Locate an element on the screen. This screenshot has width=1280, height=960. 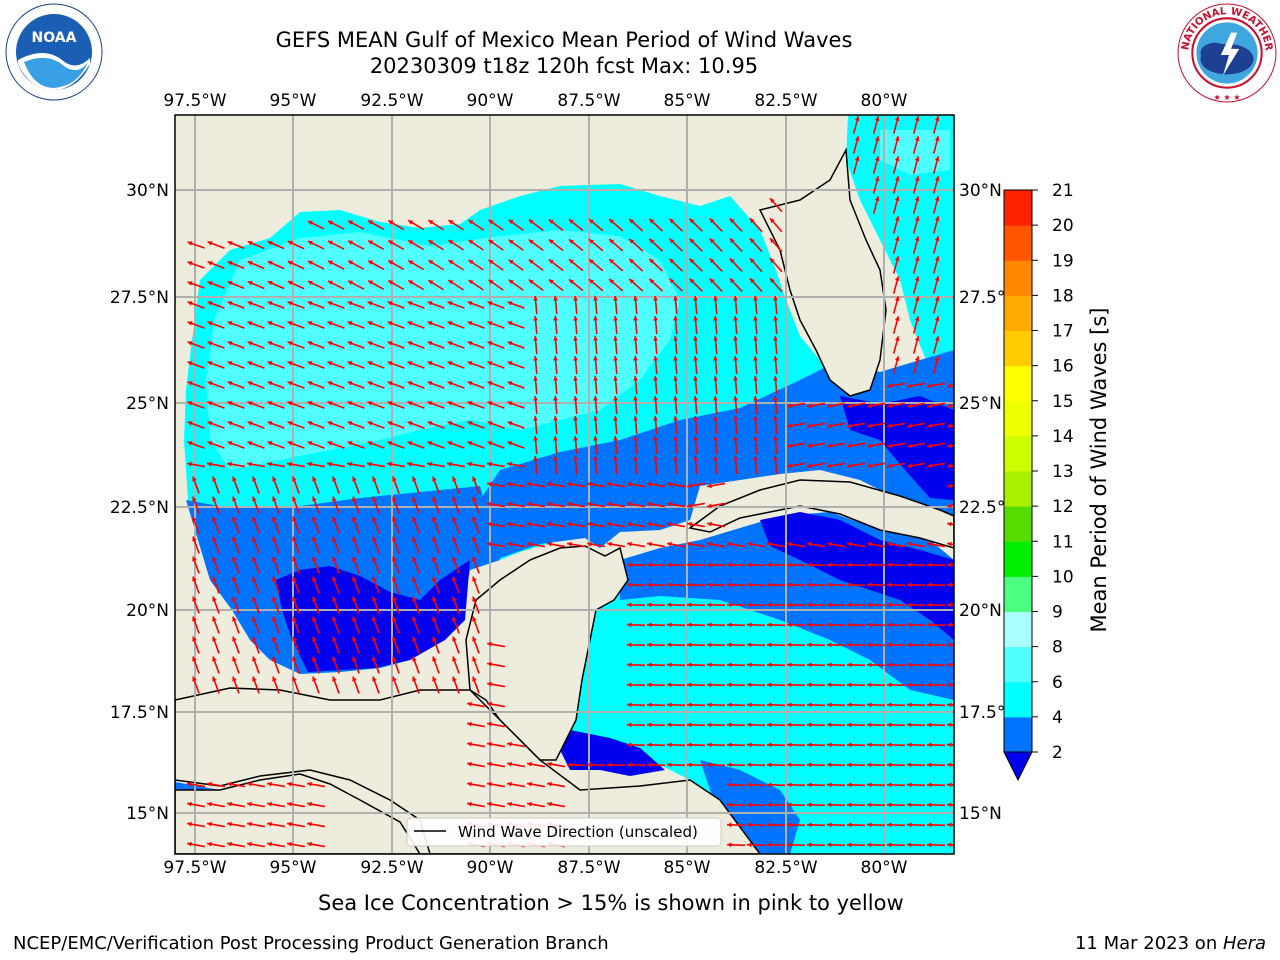
nws-logo: NATIONAL WEATHER SERVICE ★ ★ ★ is located at coordinates (1226, 52).